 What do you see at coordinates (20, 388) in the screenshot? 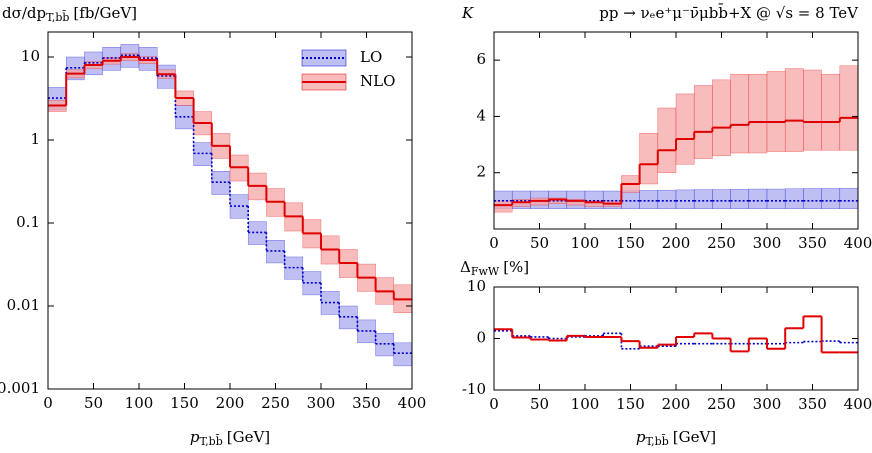
I see `y-tick-label: 0.001` at bounding box center [20, 388].